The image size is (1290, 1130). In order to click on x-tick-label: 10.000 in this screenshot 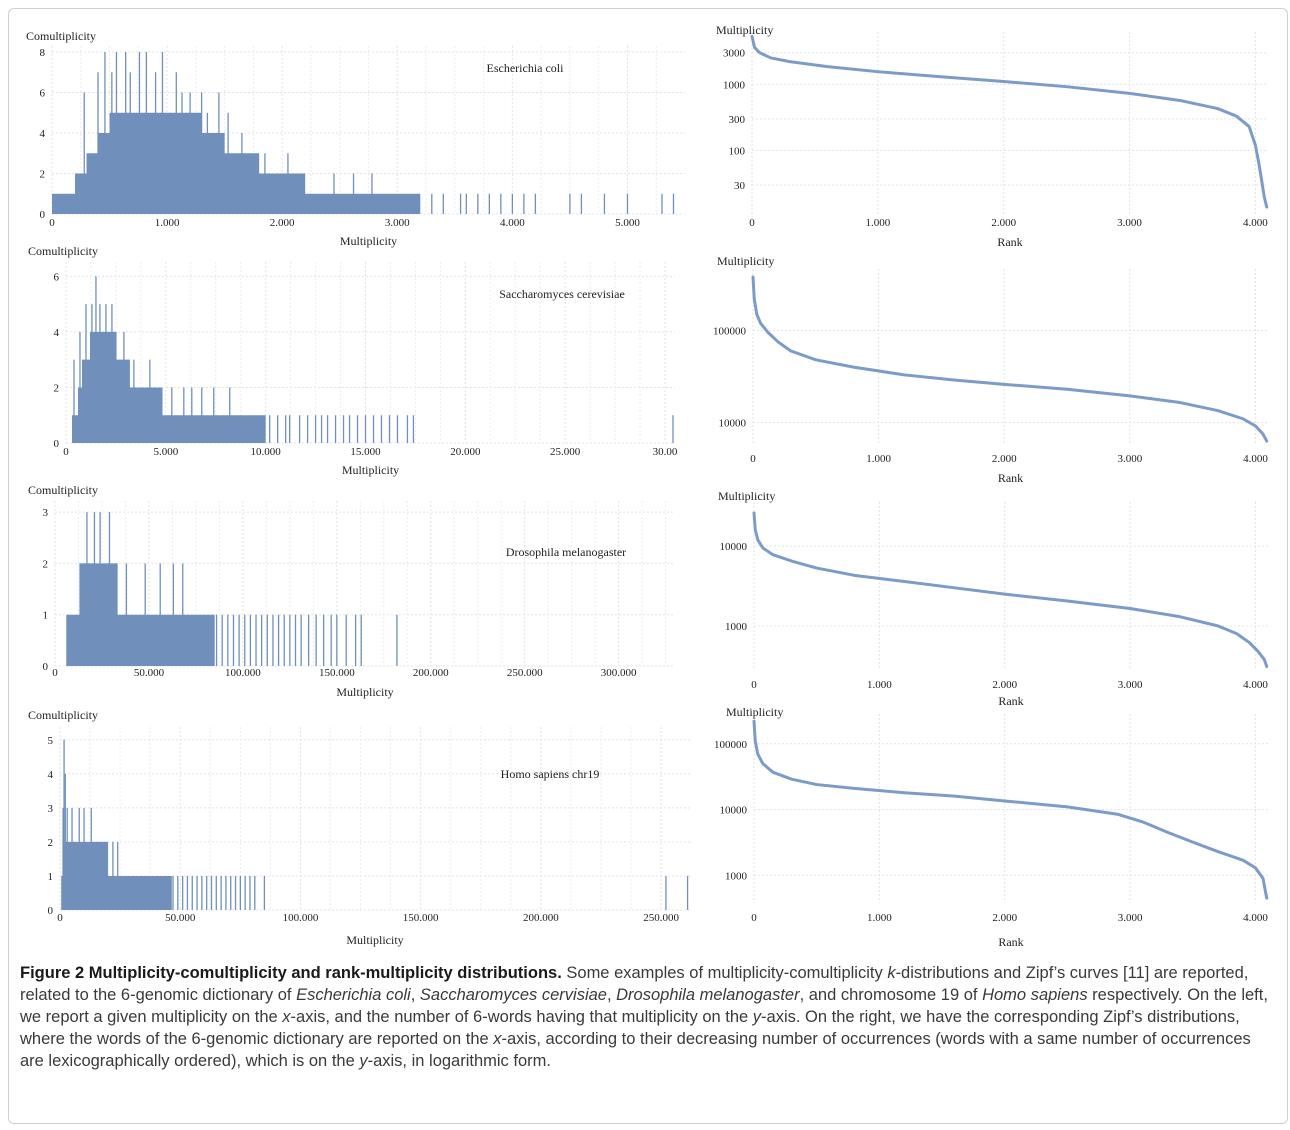, I will do `click(266, 452)`.